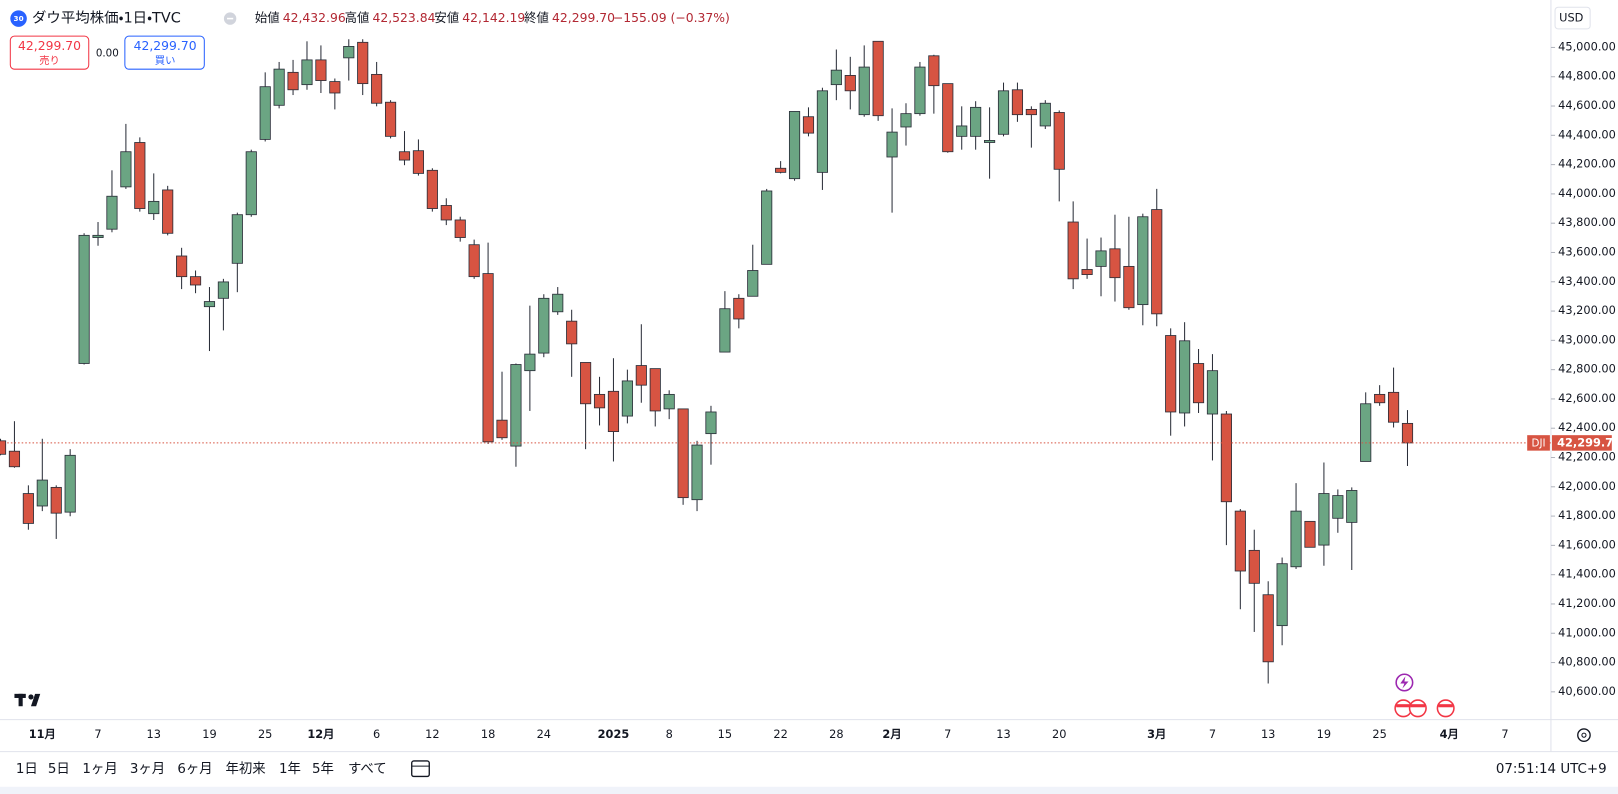 This screenshot has height=794, width=1618. What do you see at coordinates (1587, 632) in the screenshot?
I see `y-tick-label: 41,000.00` at bounding box center [1587, 632].